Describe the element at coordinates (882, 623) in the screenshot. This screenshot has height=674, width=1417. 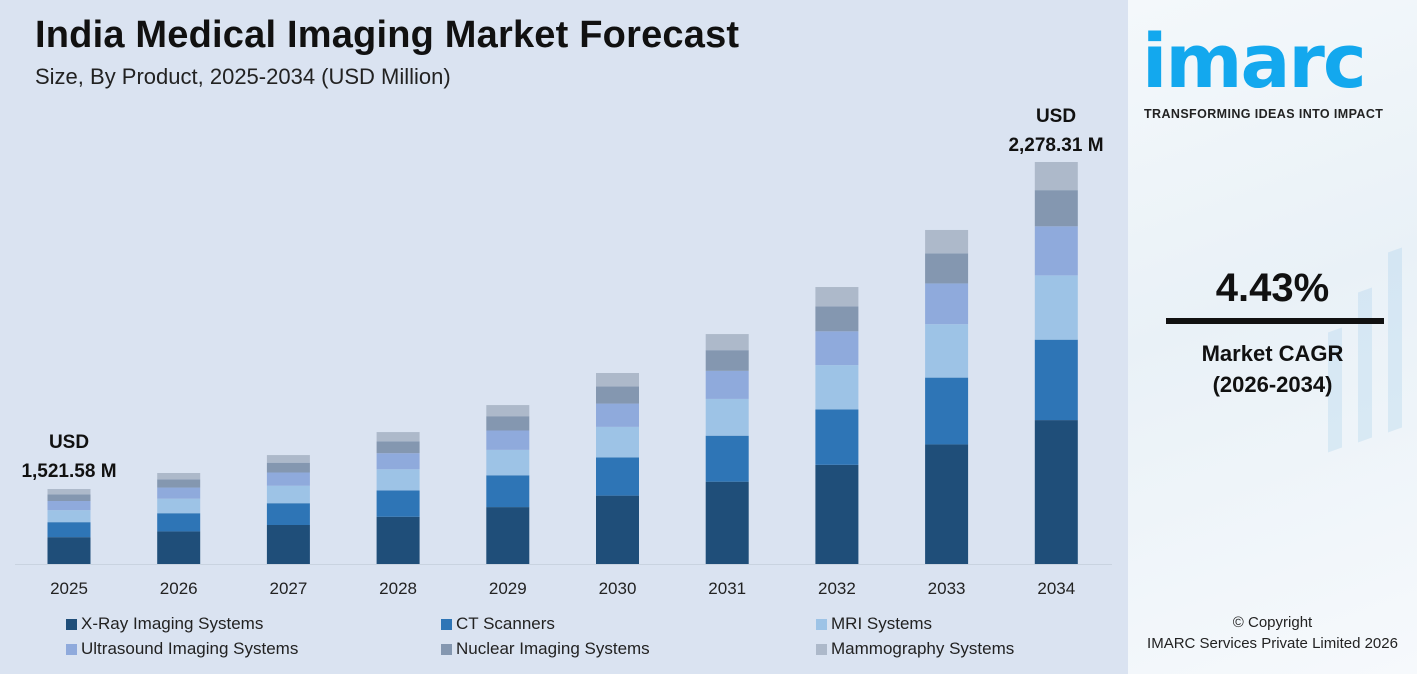
I see `legend-label: MRI Systems` at that location.